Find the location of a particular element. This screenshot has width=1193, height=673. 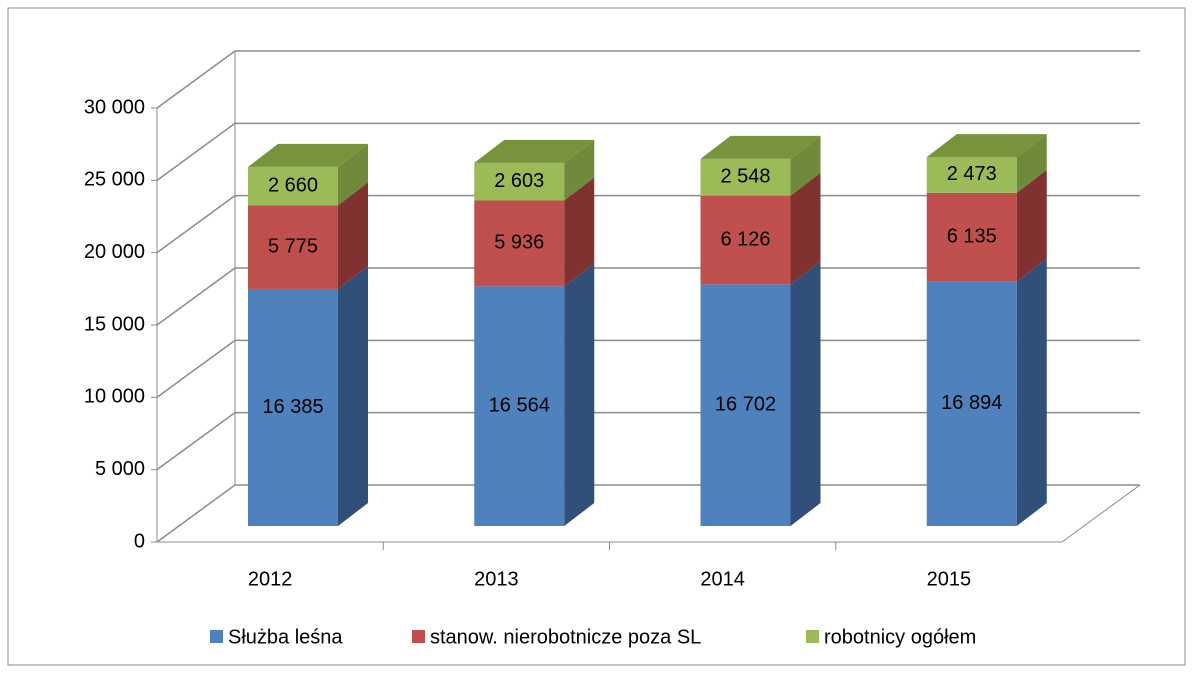

value-label: 16 564 is located at coordinates (519, 405).